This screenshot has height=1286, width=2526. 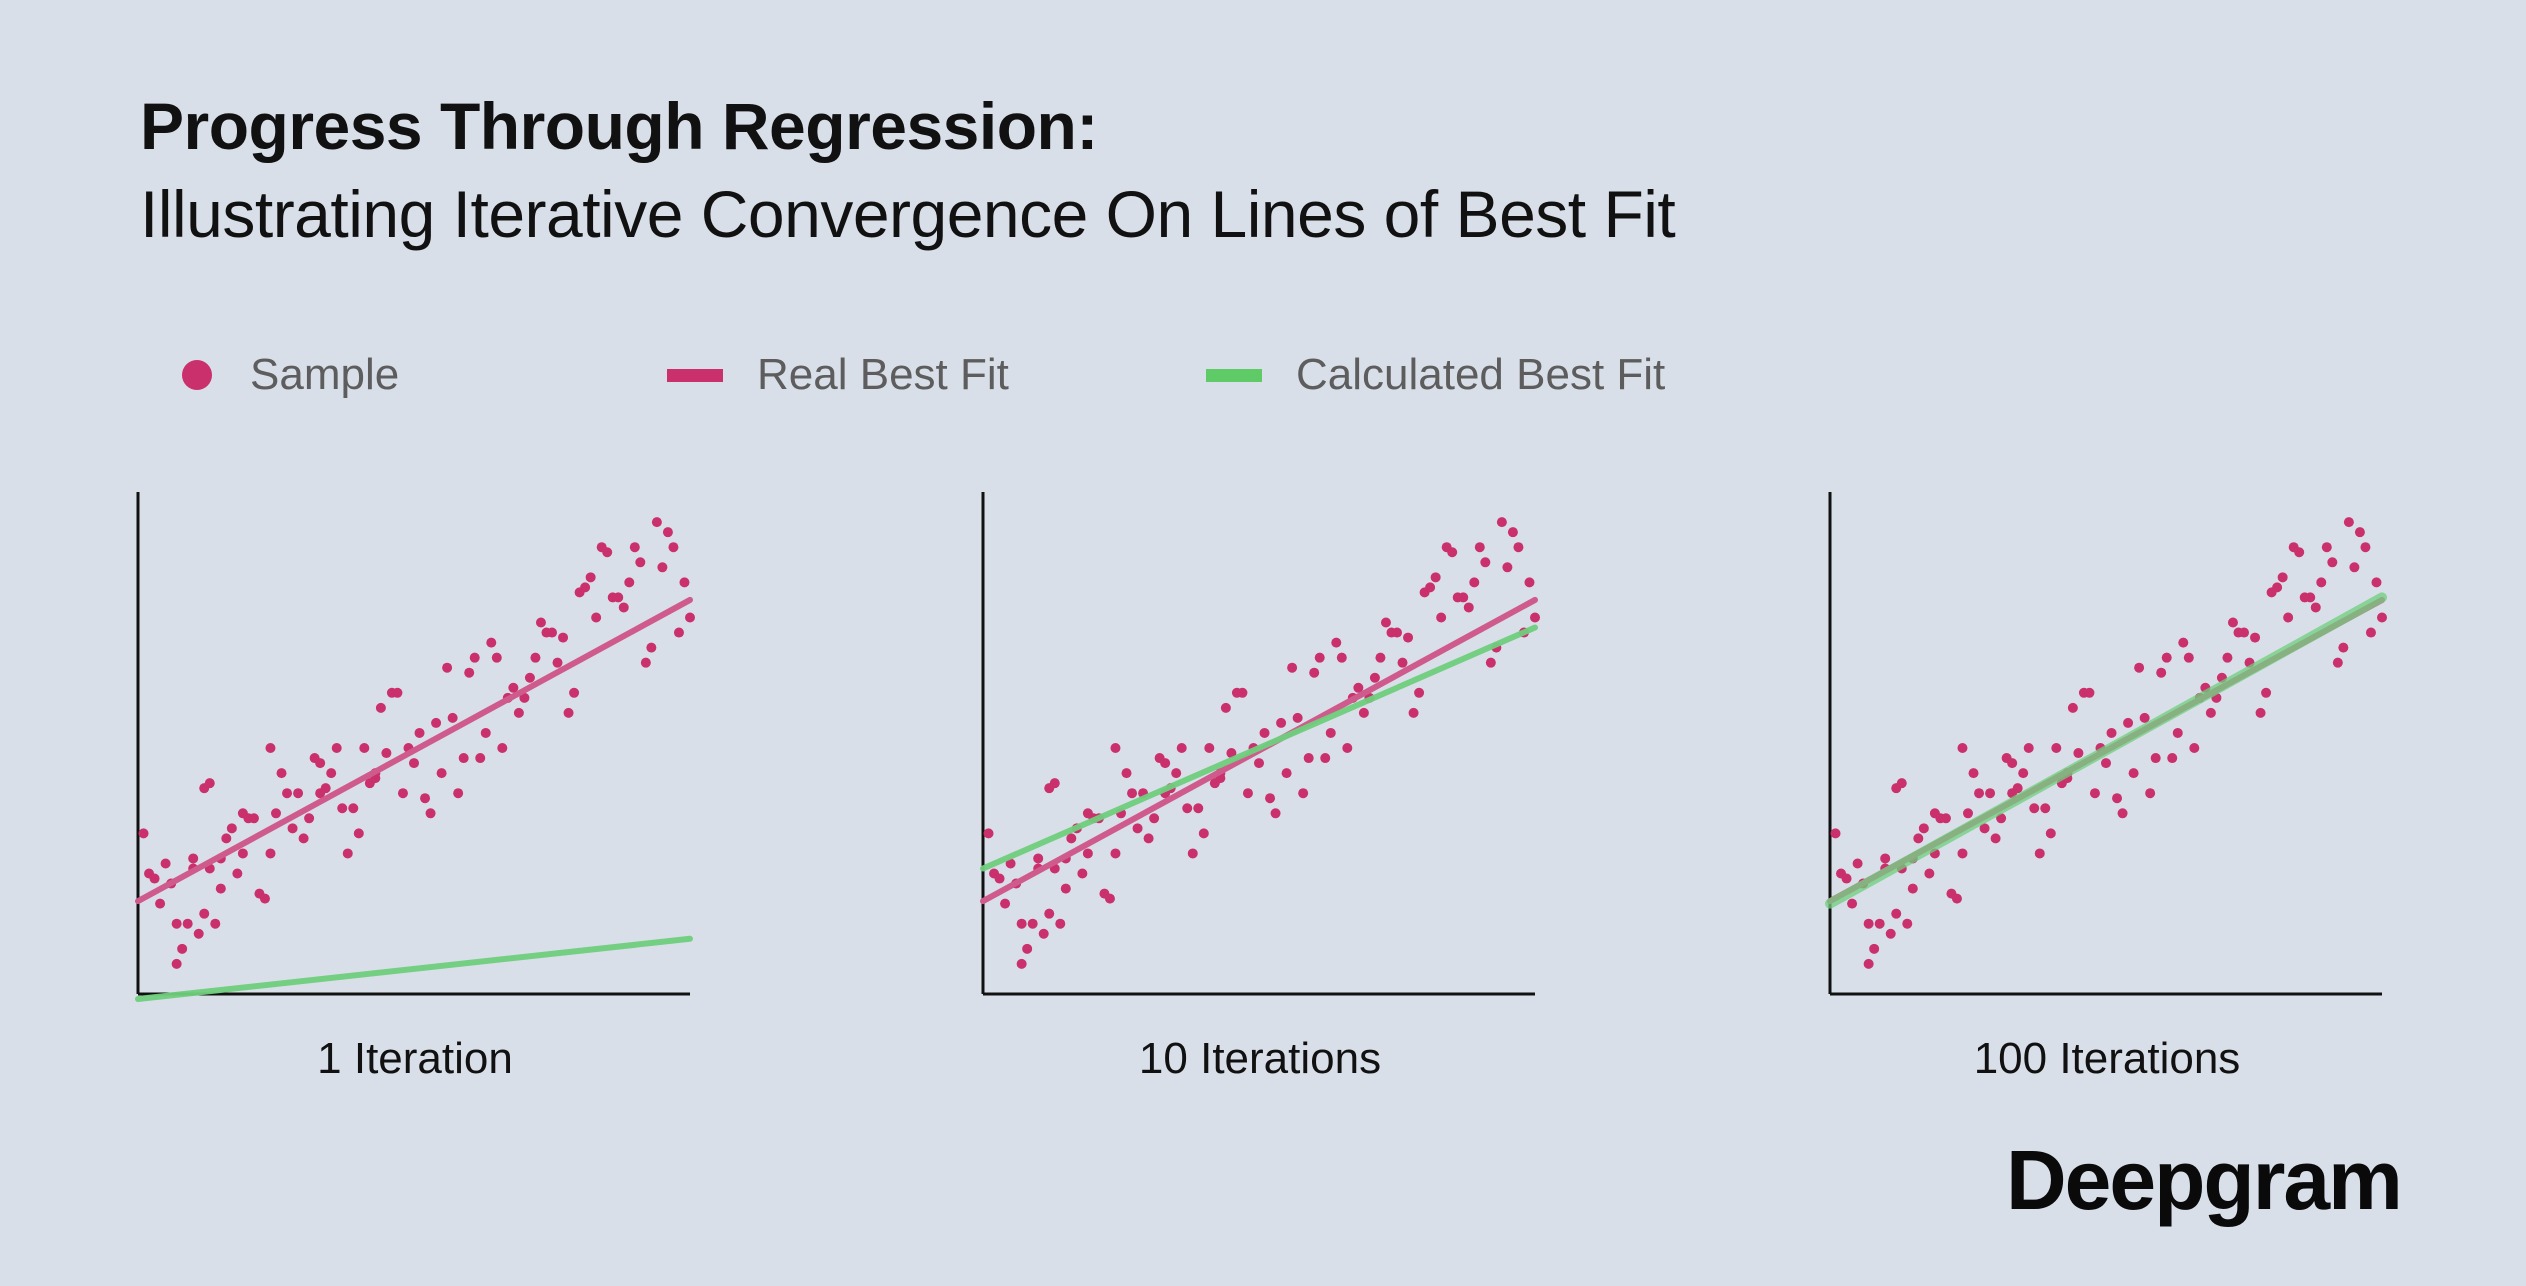 I want to click on legend-item-calculated-fit: Calculated Best Fit, so click(x=1435, y=375).